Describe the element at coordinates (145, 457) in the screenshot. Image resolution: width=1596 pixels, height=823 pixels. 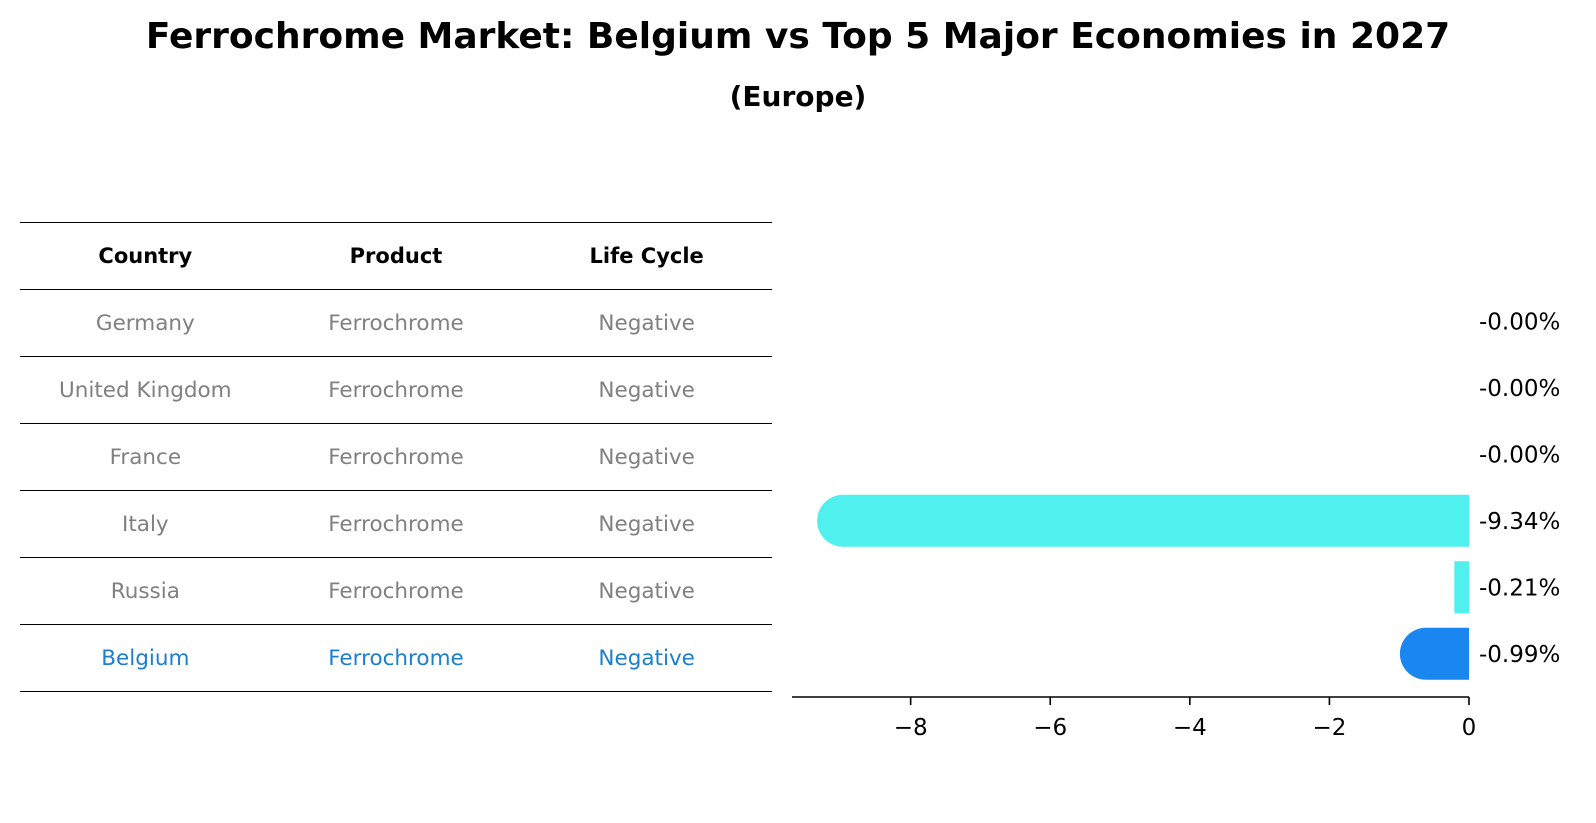
I see `cell-country: France` at that location.